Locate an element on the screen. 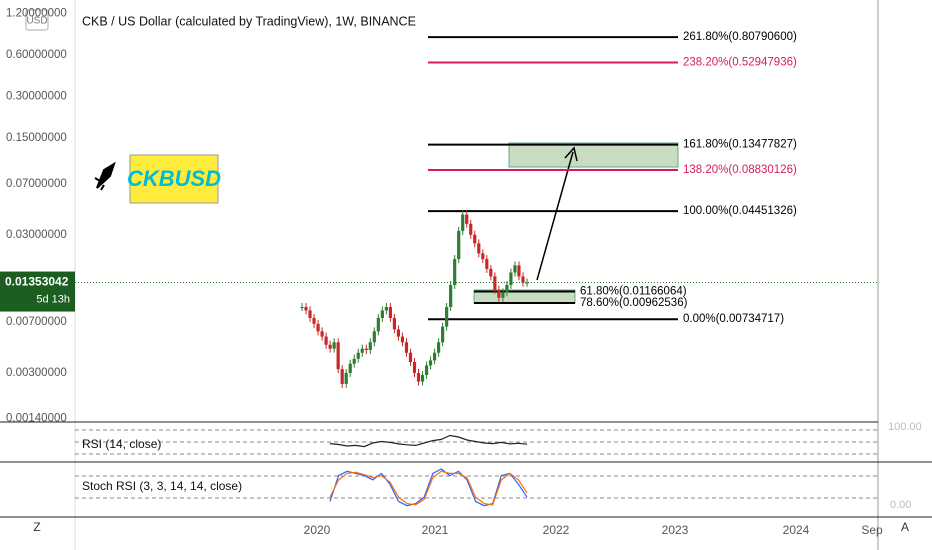 The image size is (932, 550). fib-label: 100.00%(0.04451326) is located at coordinates (740, 211).